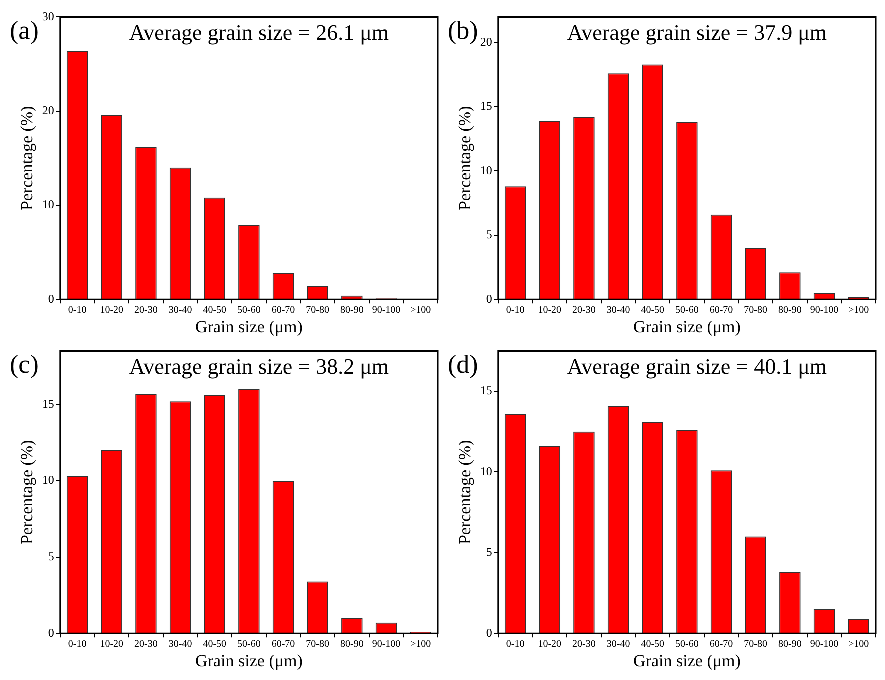 The width and height of the screenshot is (885, 680). Describe the element at coordinates (24, 31) in the screenshot. I see `text: (a)` at that location.